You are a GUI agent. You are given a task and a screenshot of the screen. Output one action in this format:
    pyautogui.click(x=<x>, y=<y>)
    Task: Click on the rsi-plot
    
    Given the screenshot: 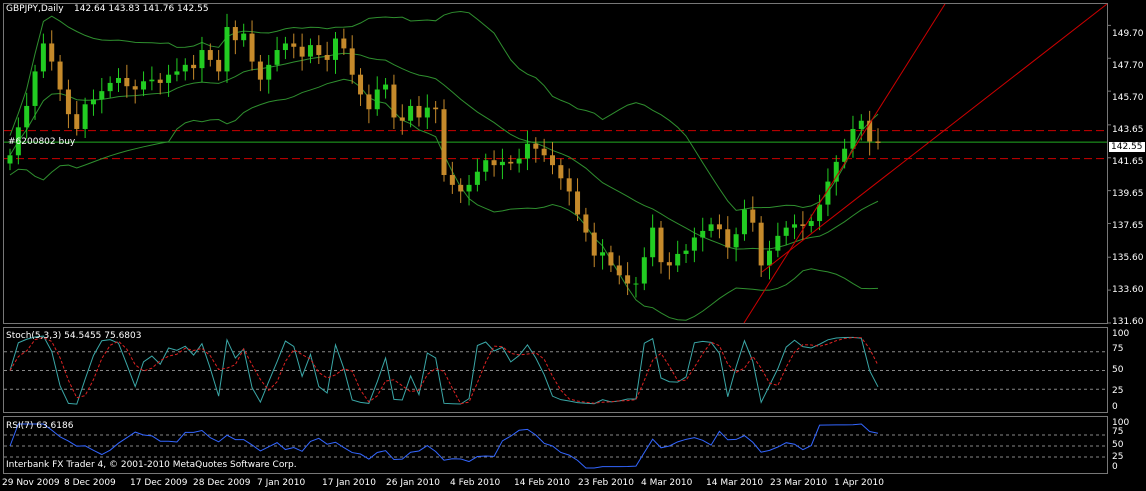 What is the action you would take?
    pyautogui.click(x=555, y=446)
    